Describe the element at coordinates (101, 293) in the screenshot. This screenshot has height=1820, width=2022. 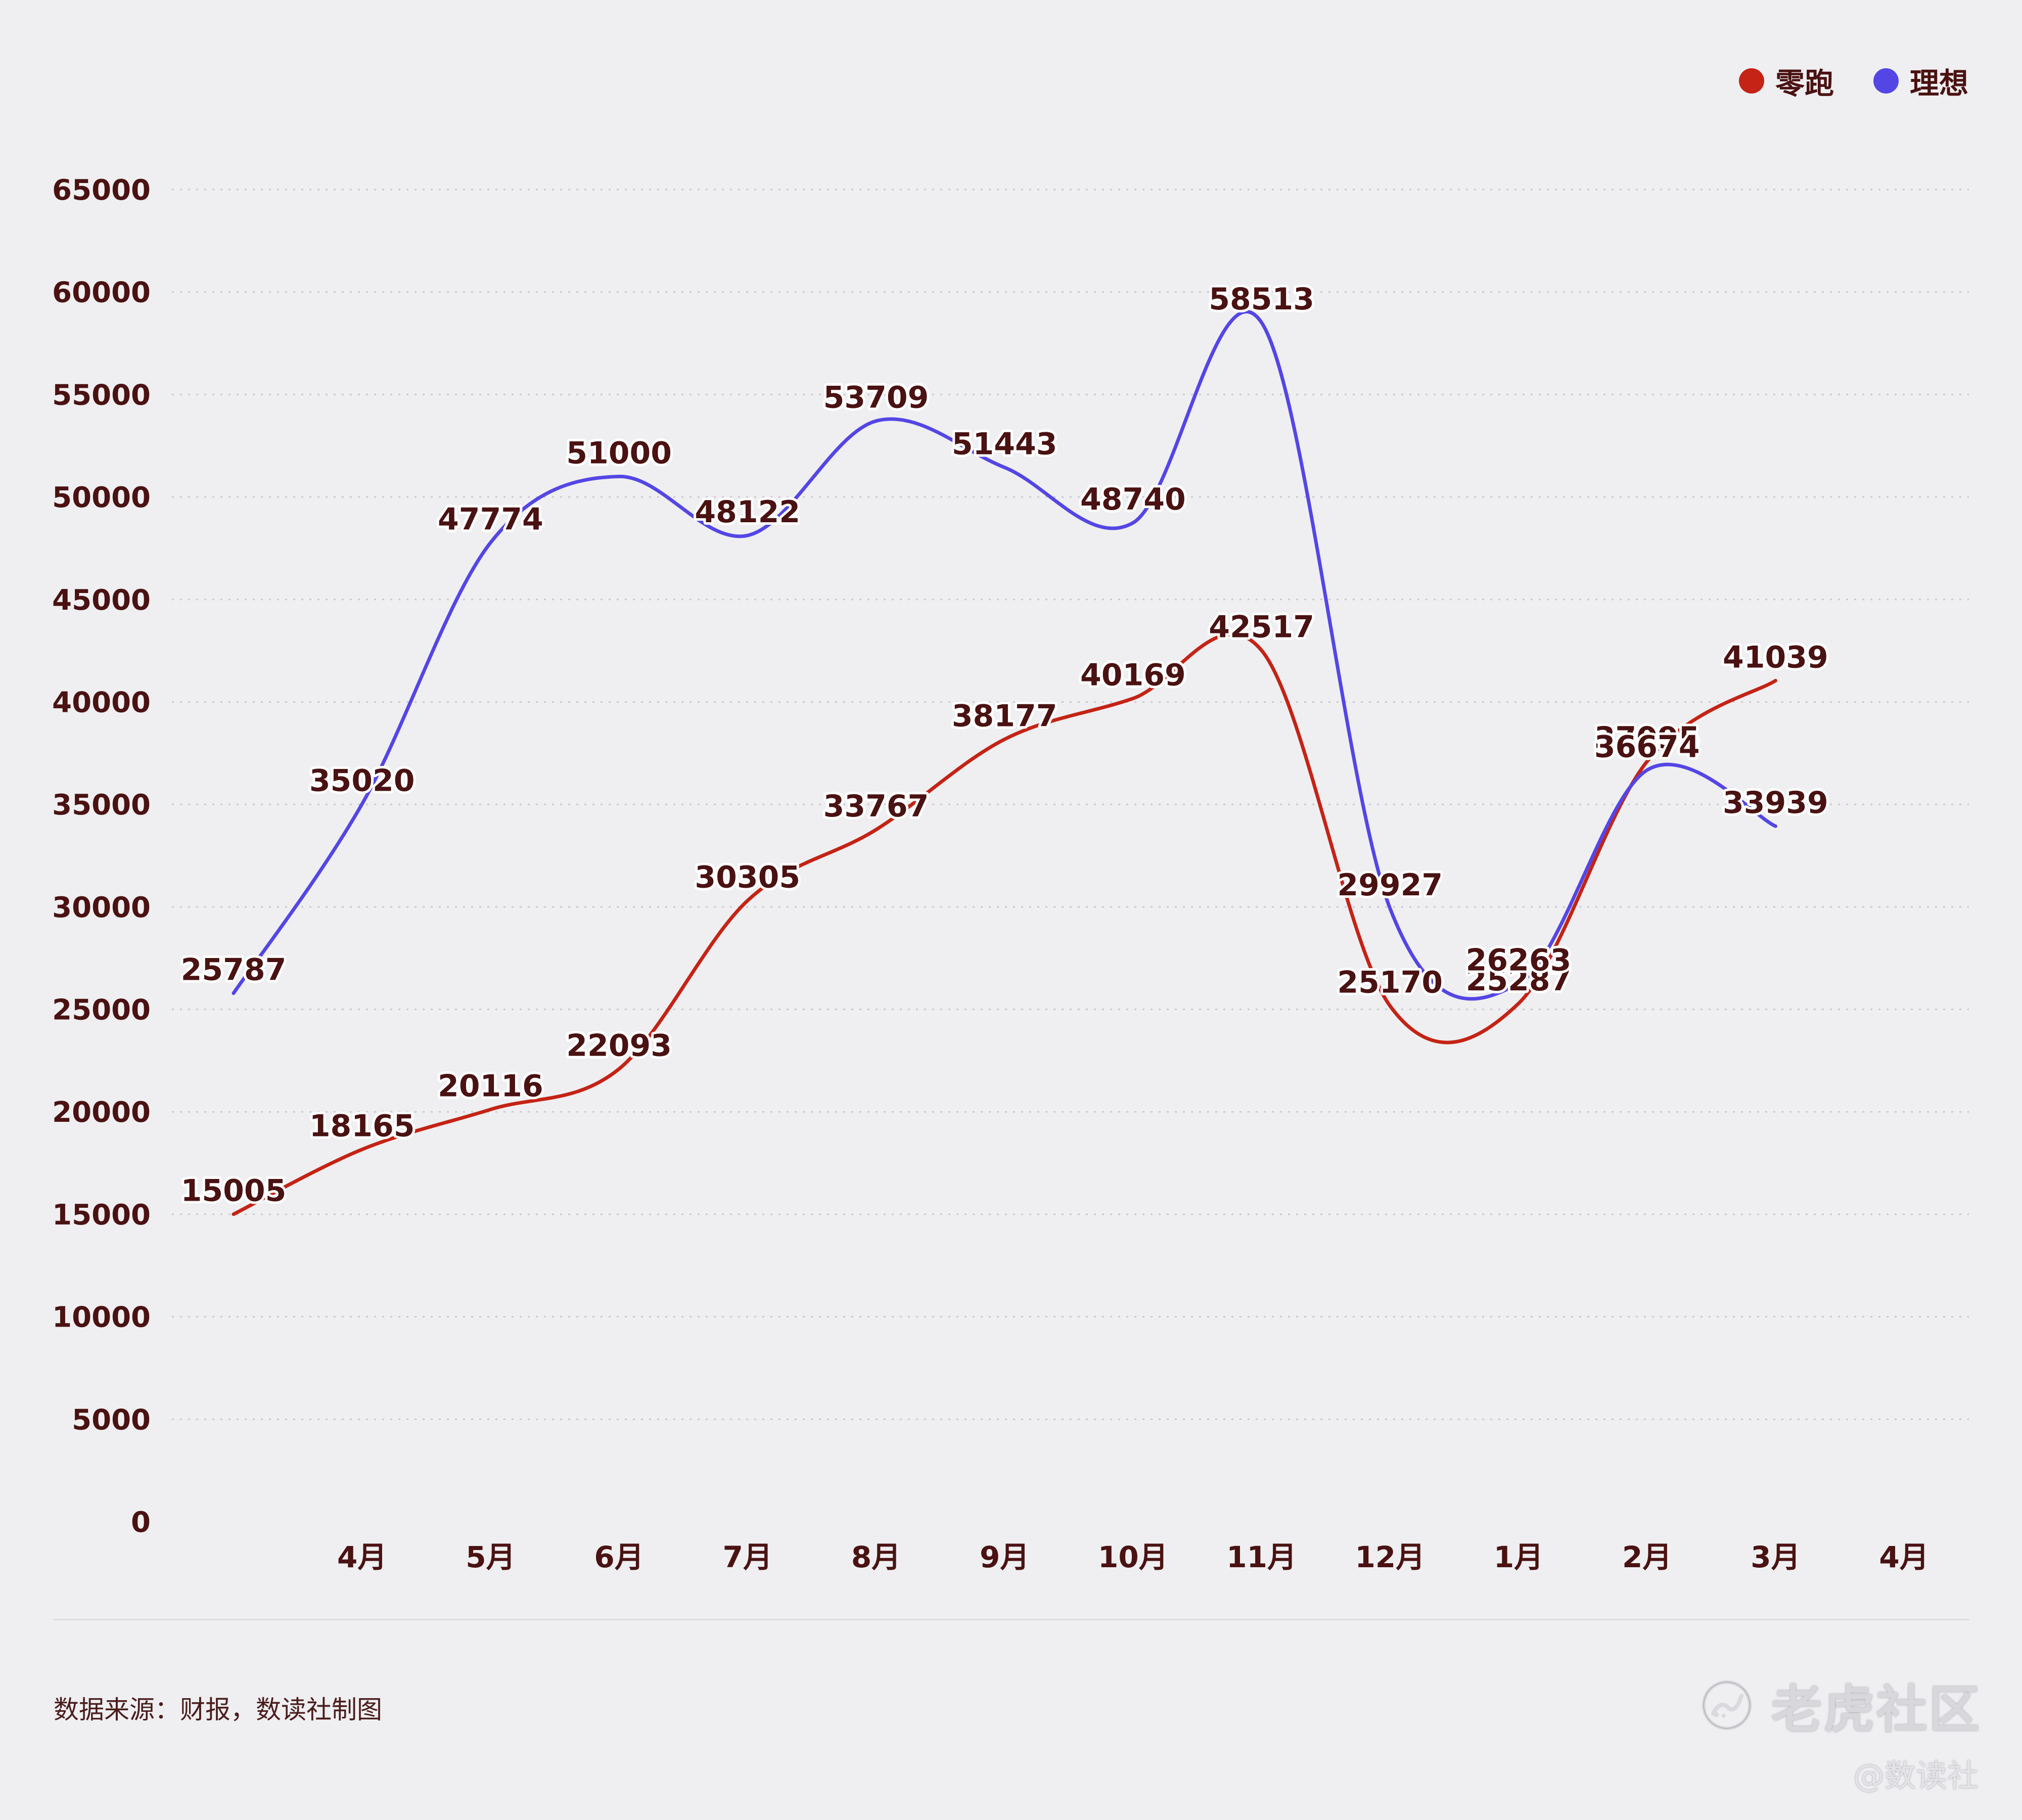
I see `y-tick-label: 60000` at that location.